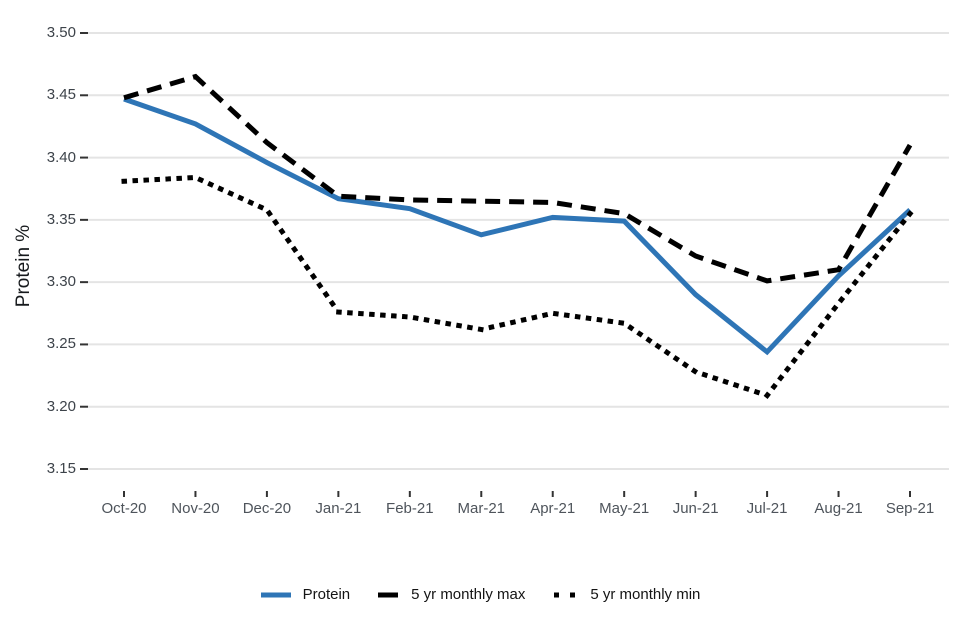 This screenshot has width=960, height=640. I want to click on legend-item-max: 5 yr monthly max, so click(450, 594).